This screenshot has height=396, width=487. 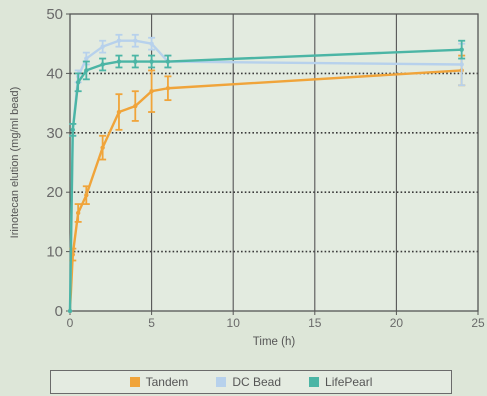 I want to click on y-tick-label: 30, so click(x=54, y=133).